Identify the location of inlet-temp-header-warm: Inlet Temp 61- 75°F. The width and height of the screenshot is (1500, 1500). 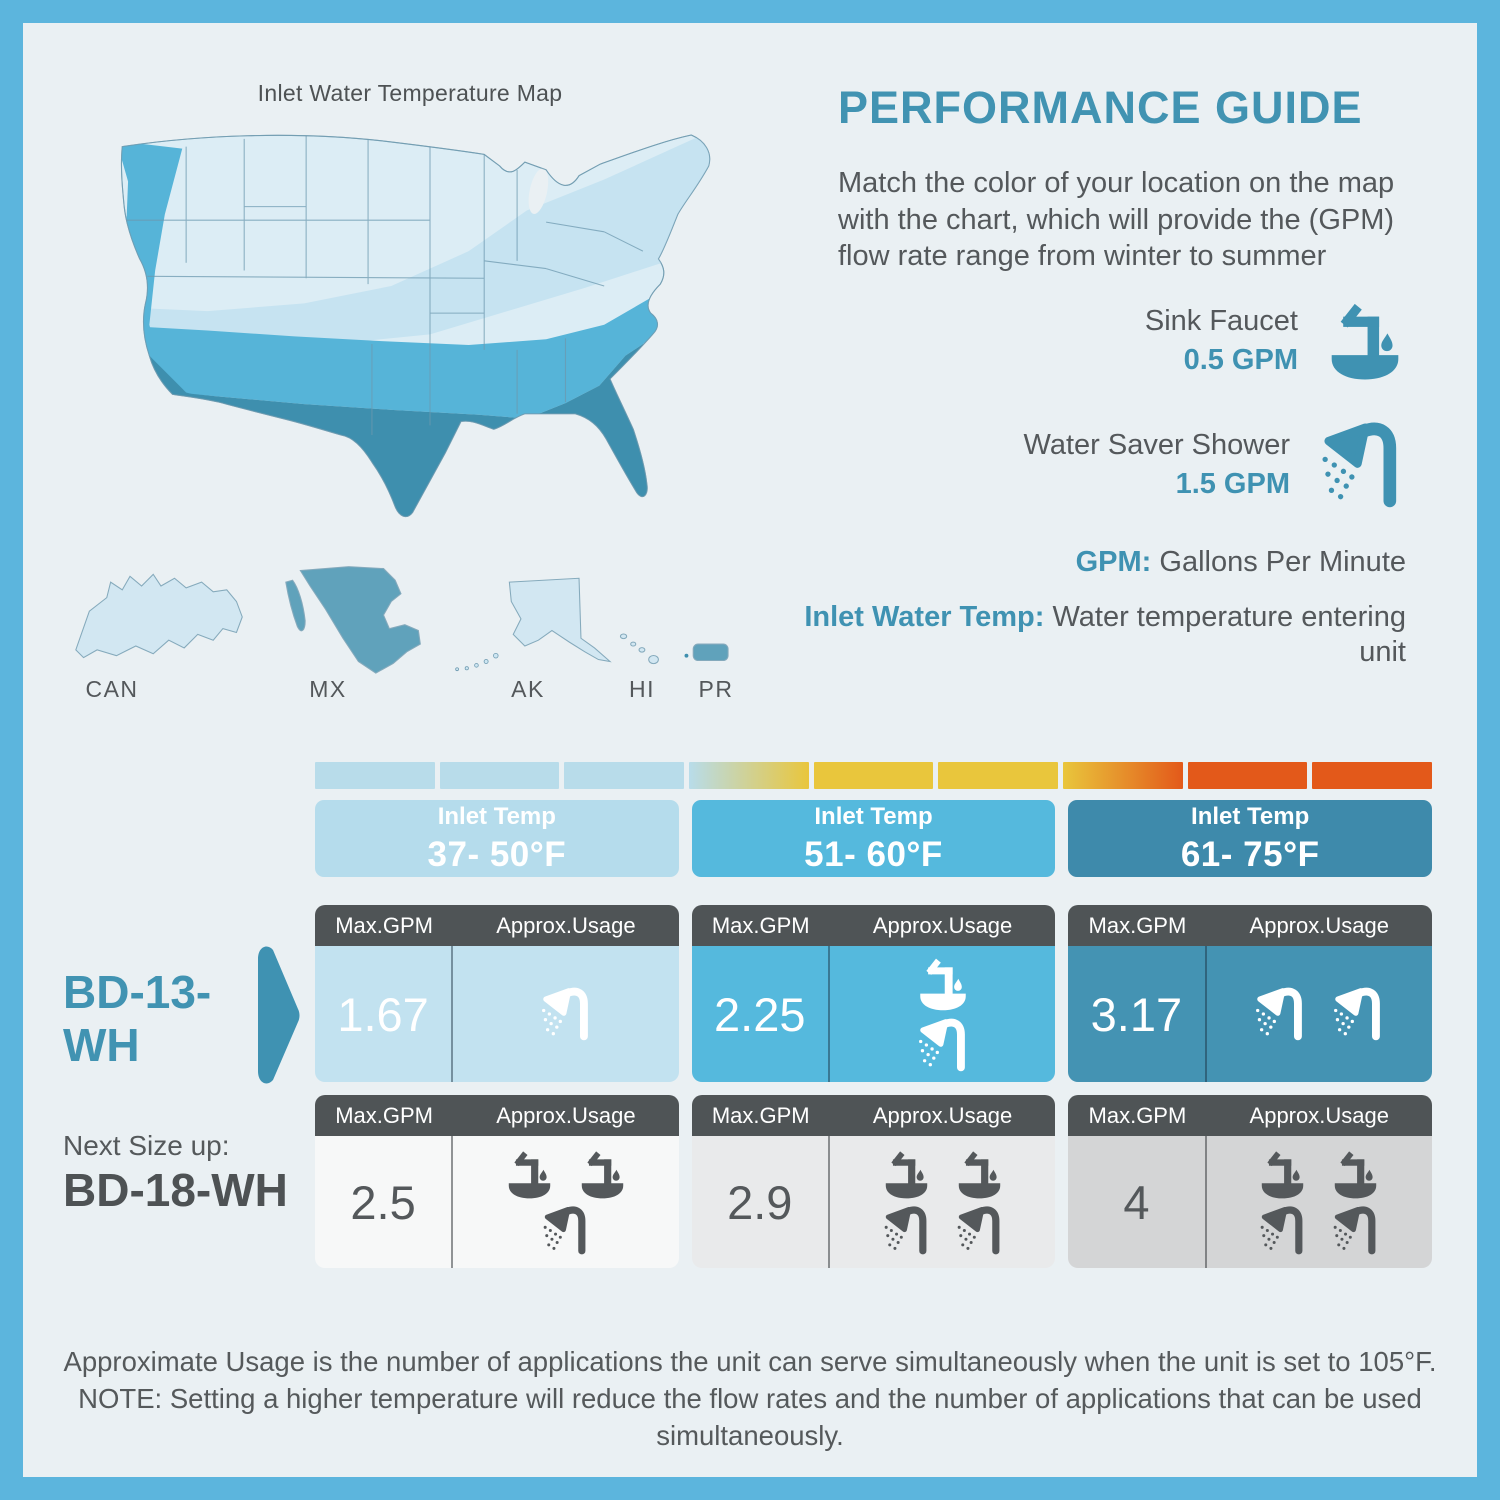
(1250, 838).